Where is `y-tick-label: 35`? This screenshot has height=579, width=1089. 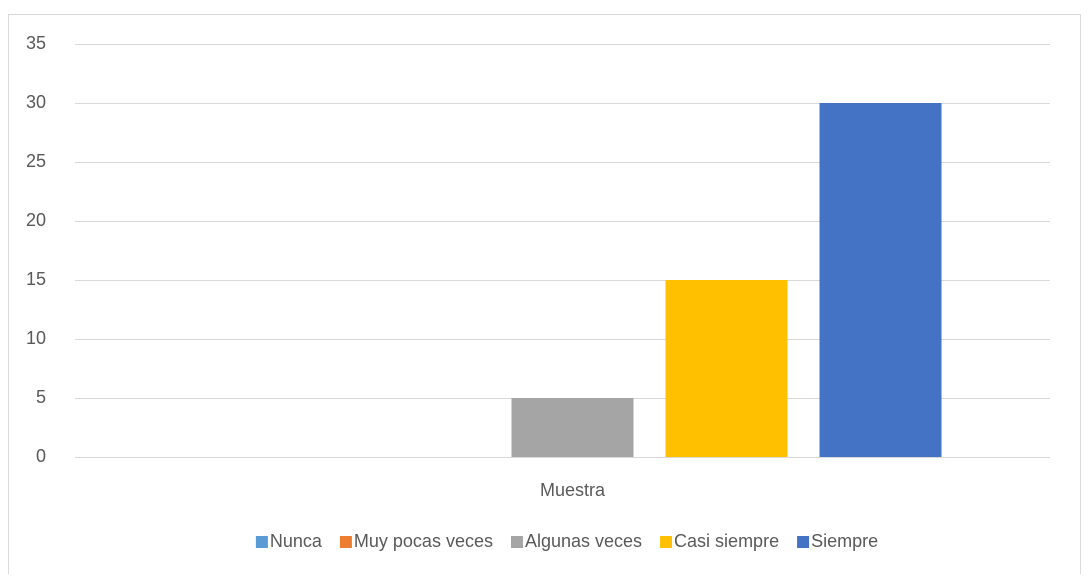
y-tick-label: 35 is located at coordinates (36, 43).